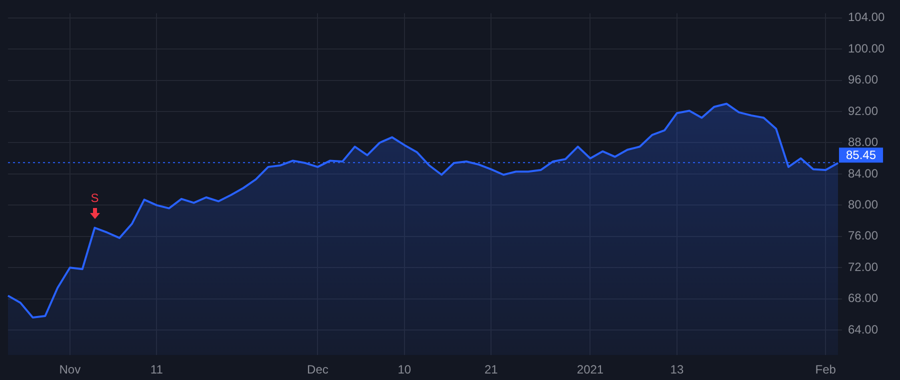  Describe the element at coordinates (863, 298) in the screenshot. I see `y-tick-label: 68.00` at that location.